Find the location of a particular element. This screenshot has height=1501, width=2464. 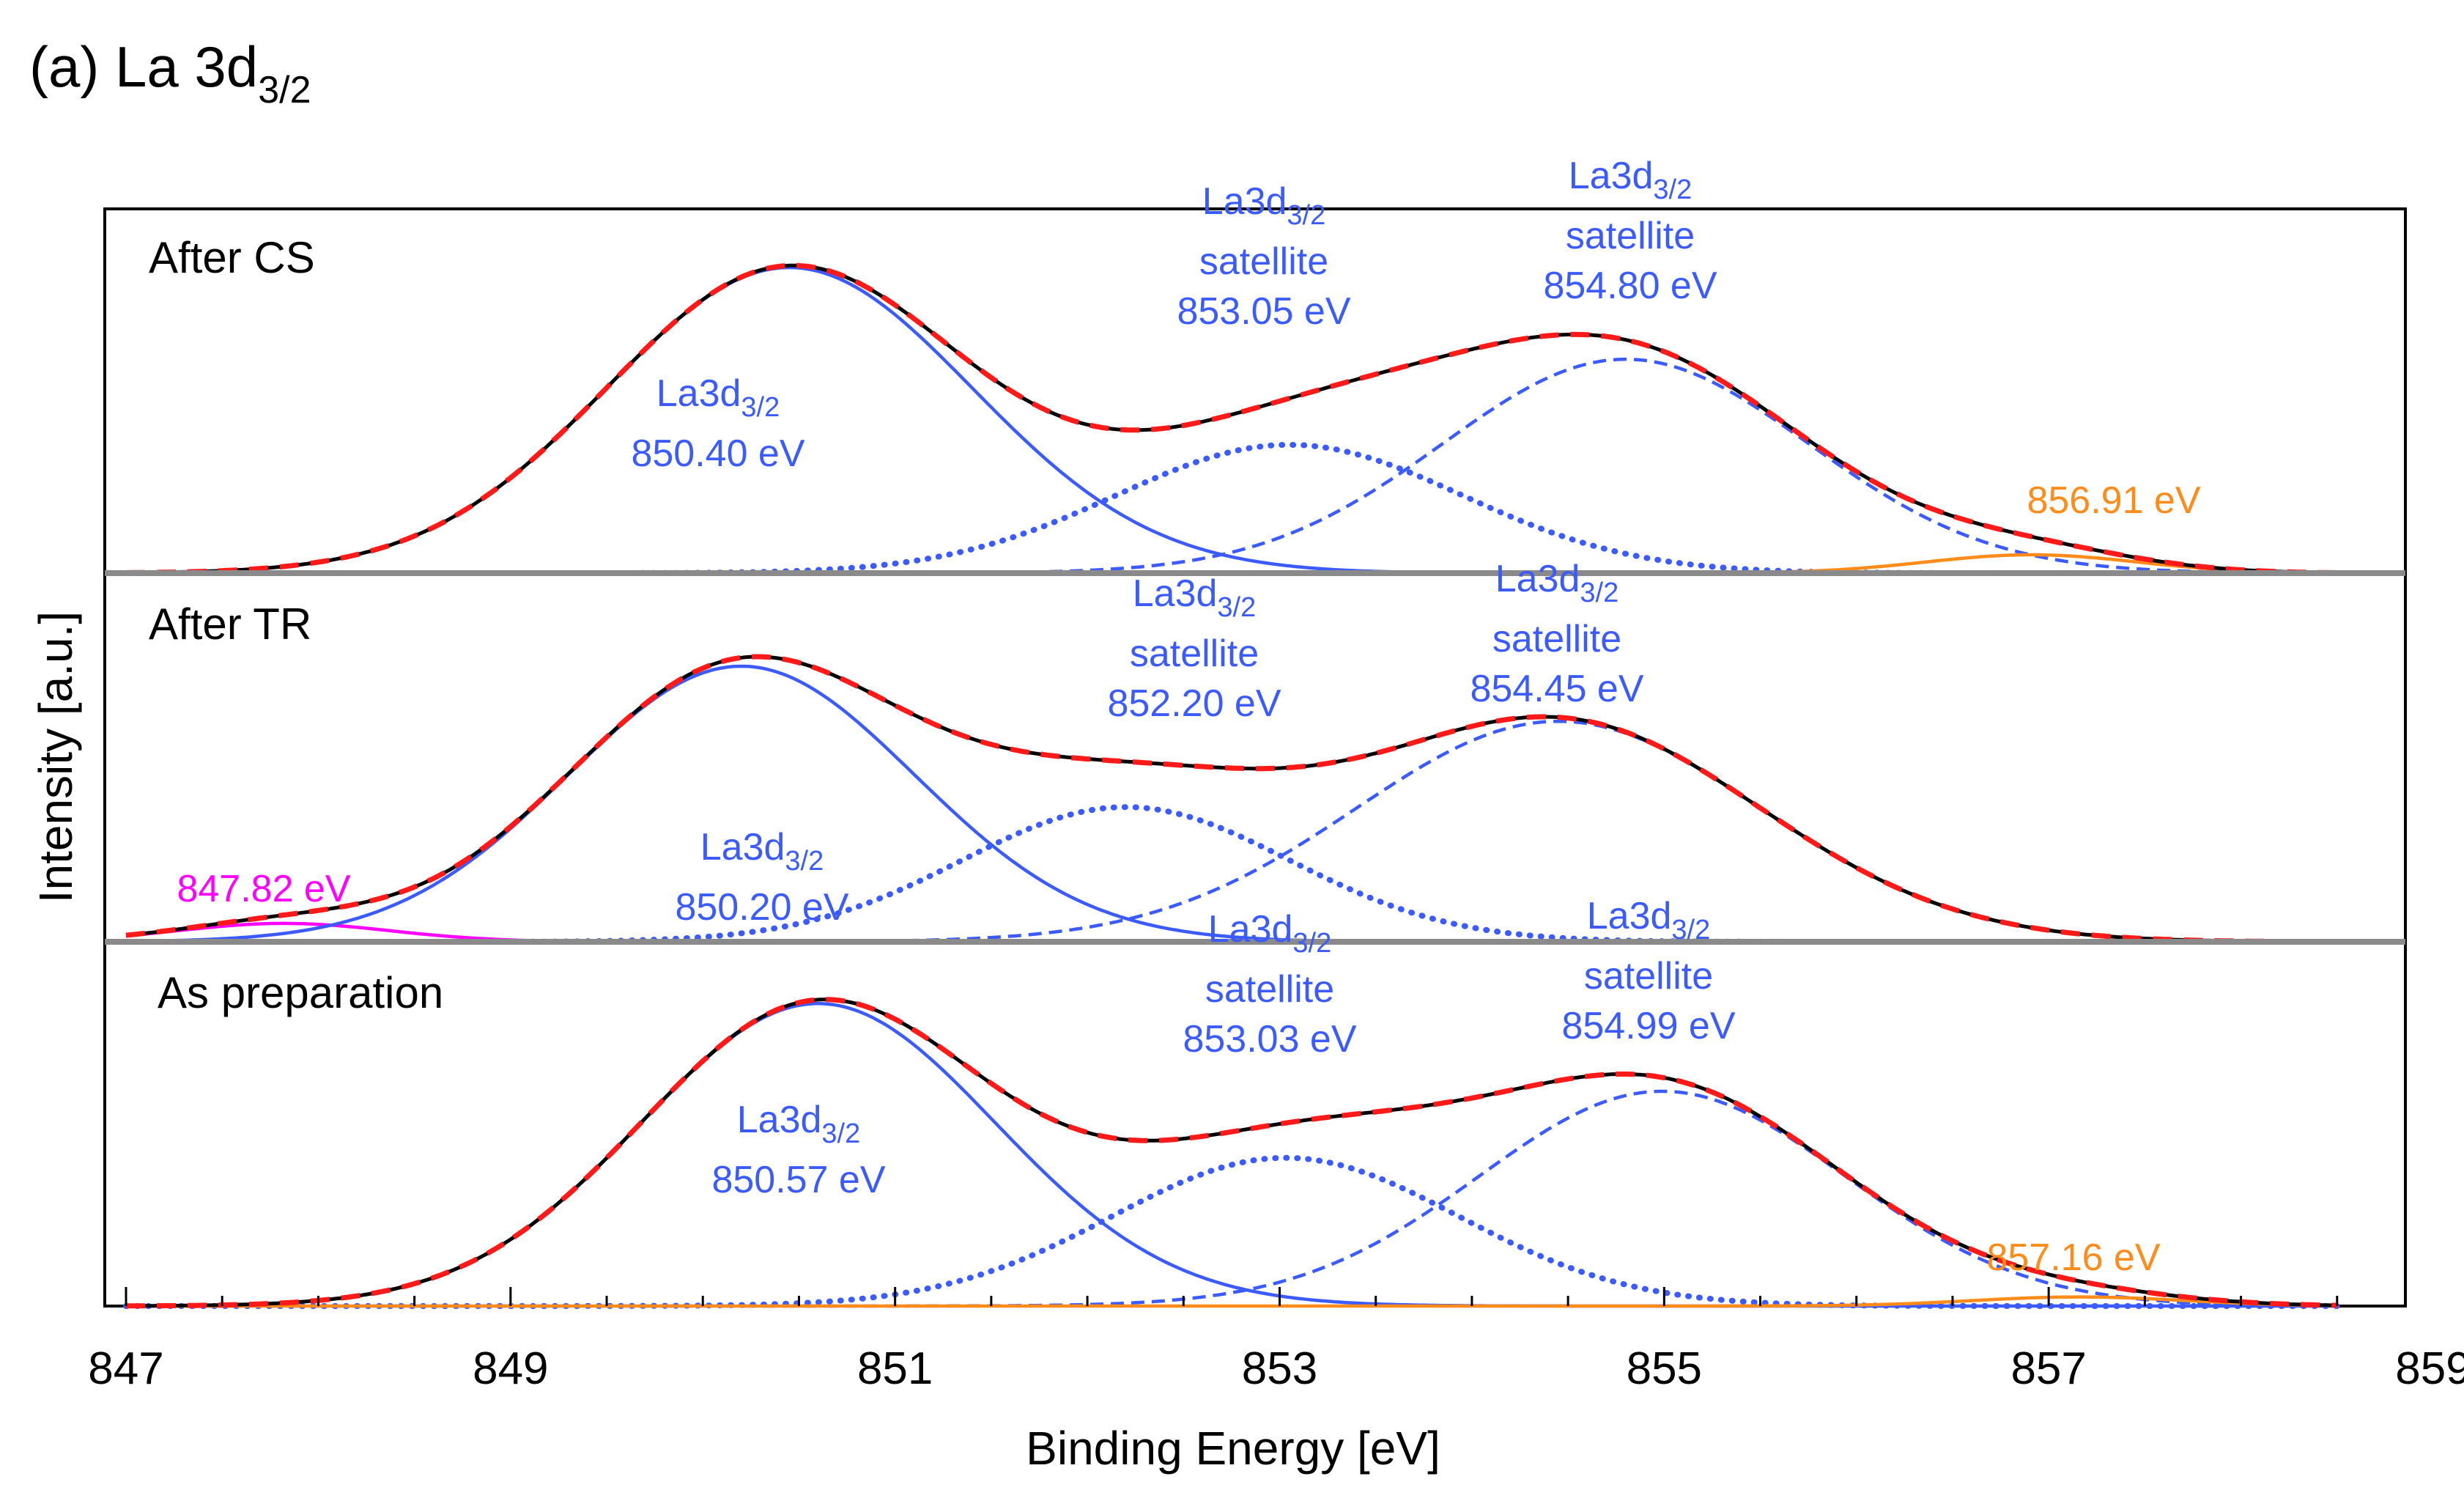

panel-3-peak-label-3: La3d3/2 satellite 854.99 eV is located at coordinates (1648, 971).